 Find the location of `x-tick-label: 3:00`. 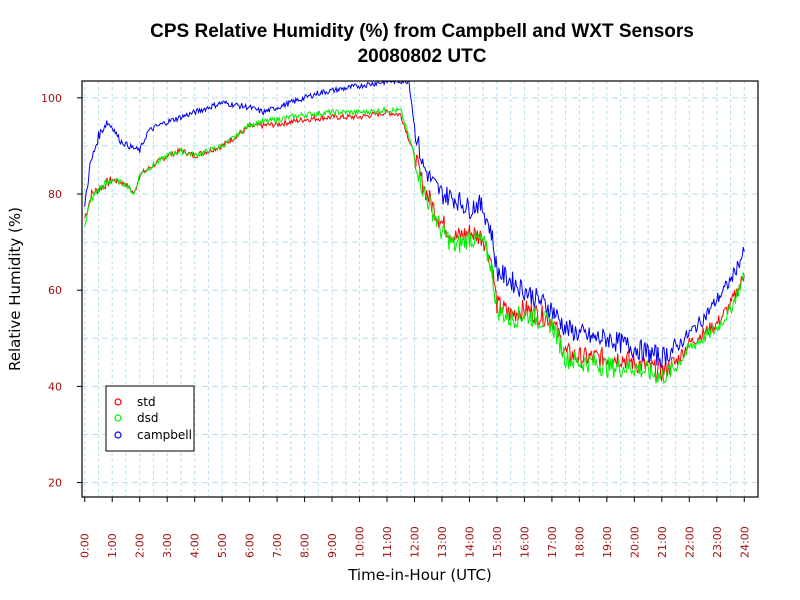

x-tick-label: 3:00 is located at coordinates (167, 545).